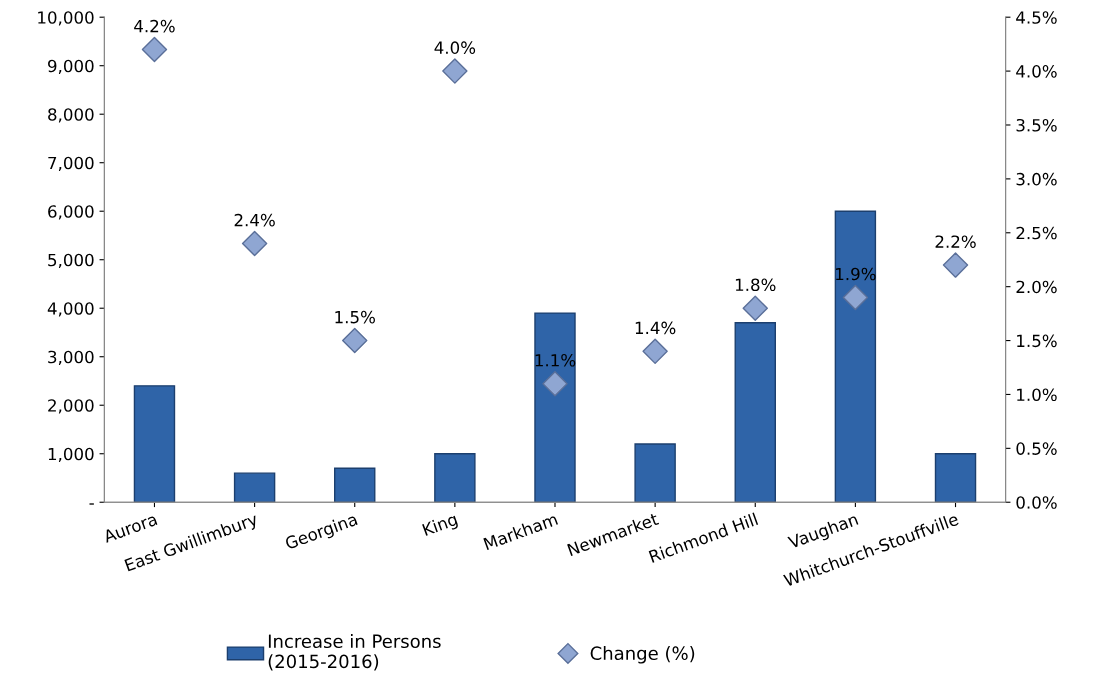  Describe the element at coordinates (555, 360) in the screenshot. I see `data-label: 1.1%` at that location.